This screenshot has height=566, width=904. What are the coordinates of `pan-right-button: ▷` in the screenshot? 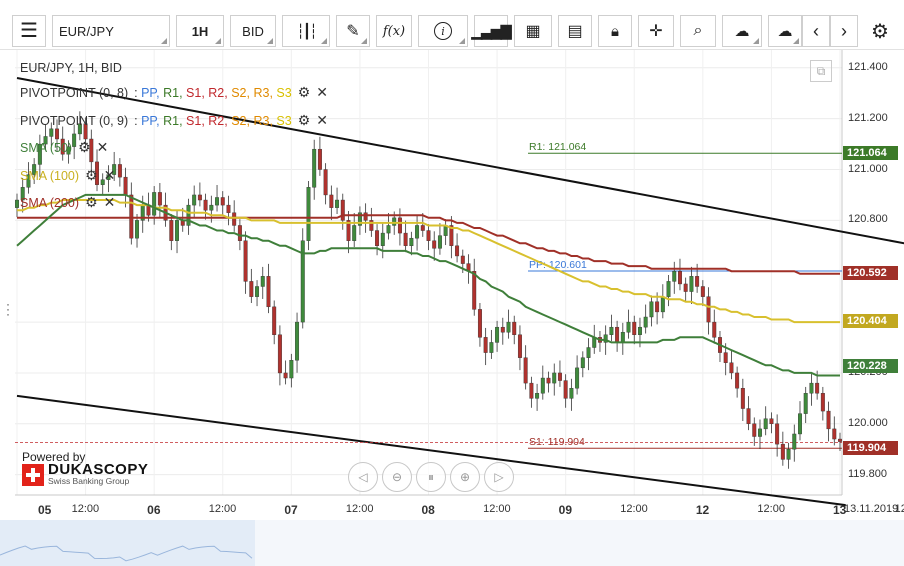 It's located at (499, 477).